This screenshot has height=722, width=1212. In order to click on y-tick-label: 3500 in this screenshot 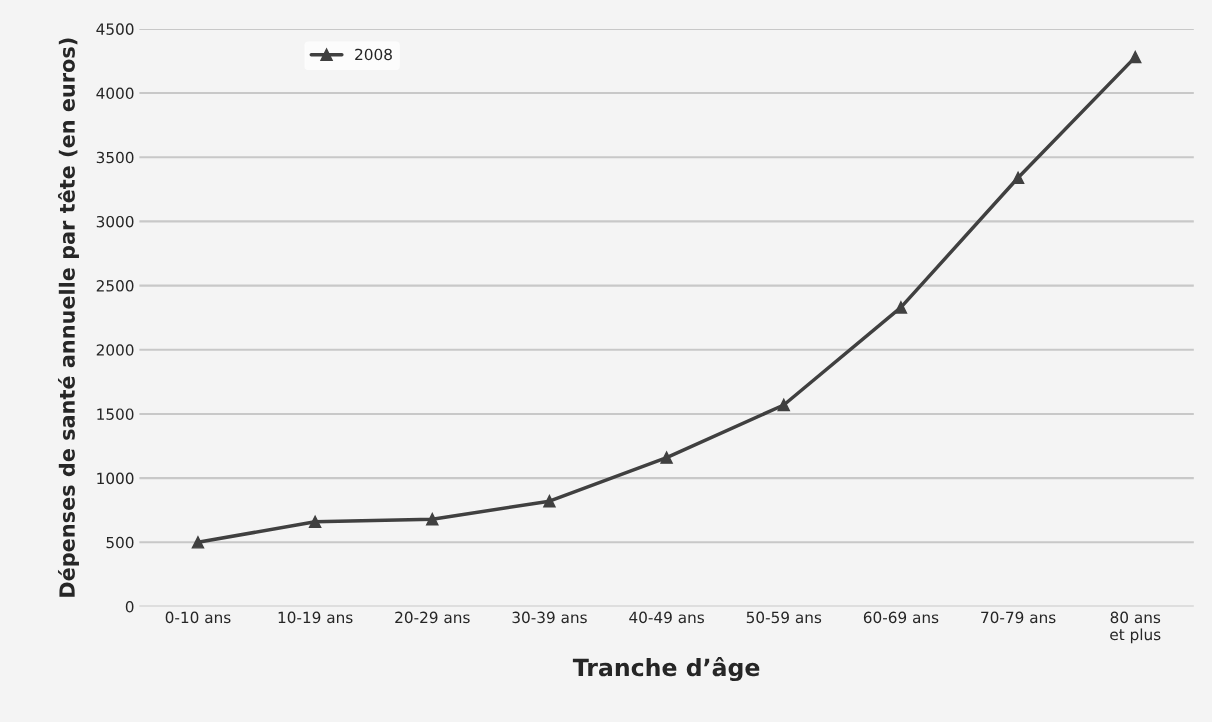, I will do `click(115, 157)`.